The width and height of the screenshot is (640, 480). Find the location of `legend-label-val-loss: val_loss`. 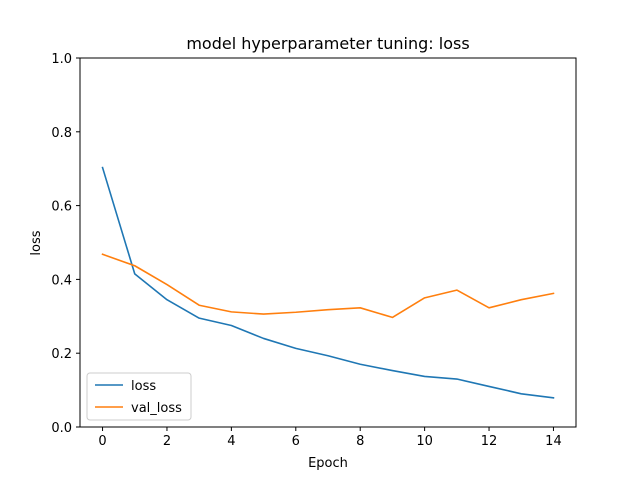

legend-label-val-loss: val_loss is located at coordinates (156, 408).